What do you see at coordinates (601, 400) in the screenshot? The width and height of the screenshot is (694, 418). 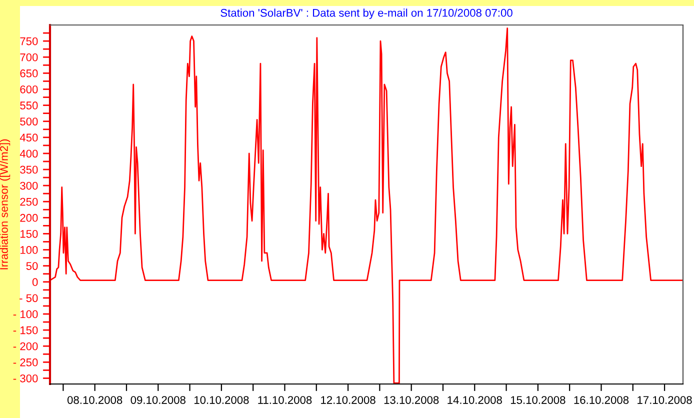 I see `x-tick-label: 16.10.2008` at bounding box center [601, 400].